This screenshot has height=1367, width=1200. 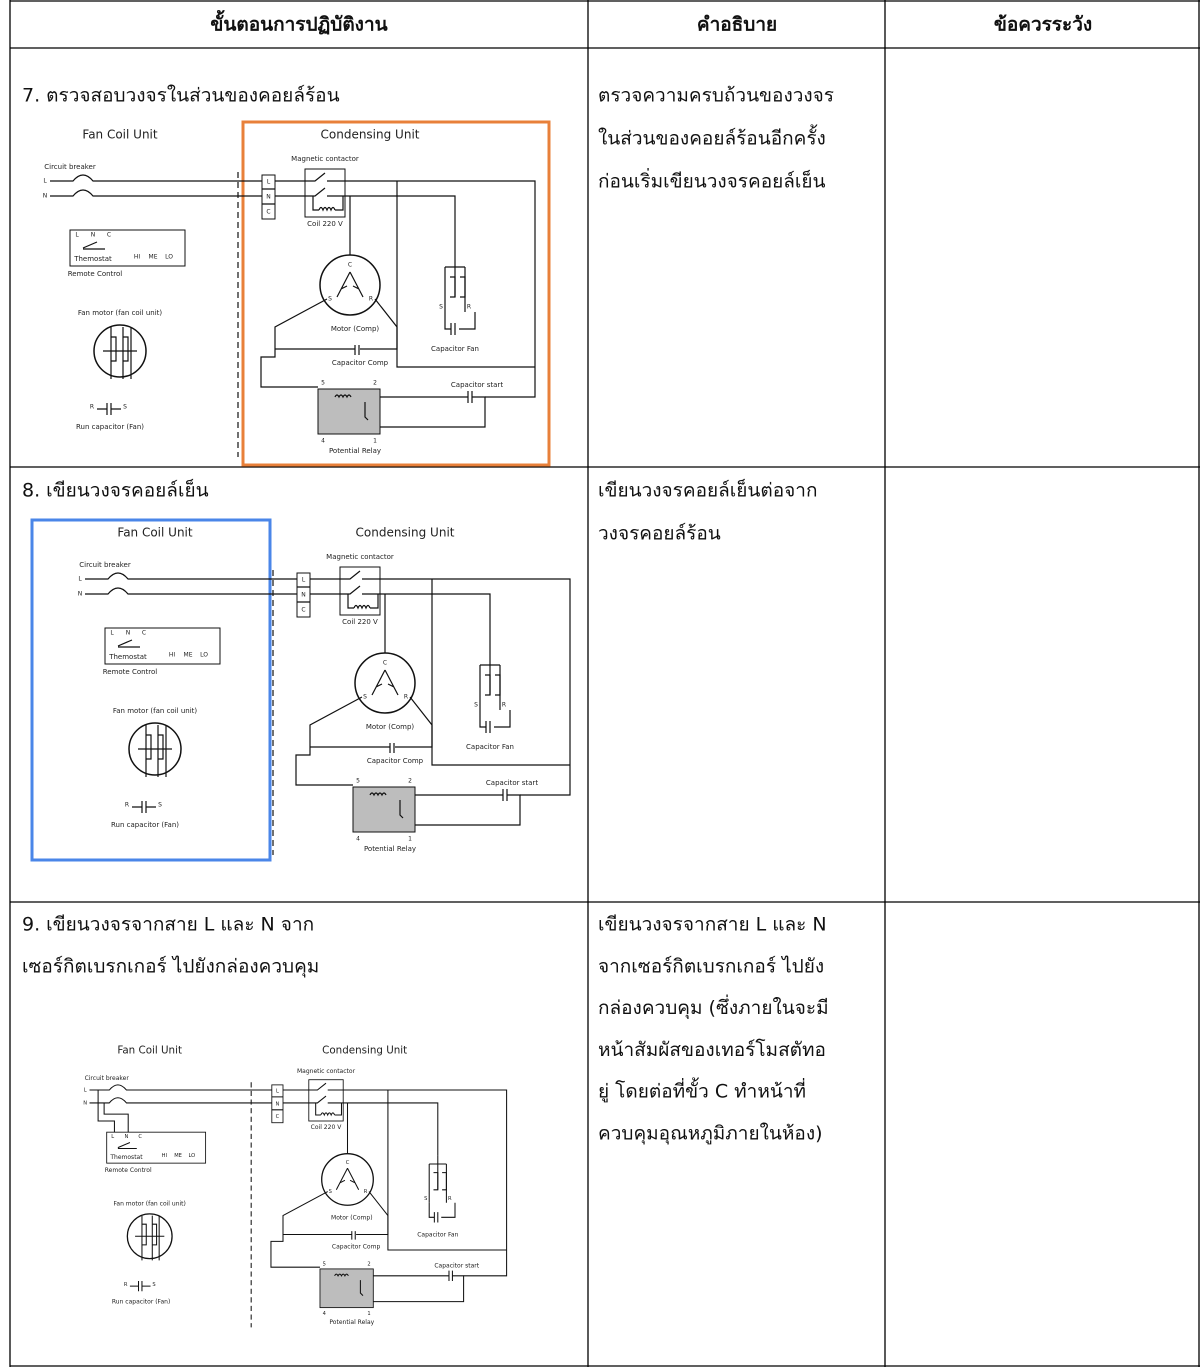 I want to click on diagram-label: 4, so click(x=323, y=441).